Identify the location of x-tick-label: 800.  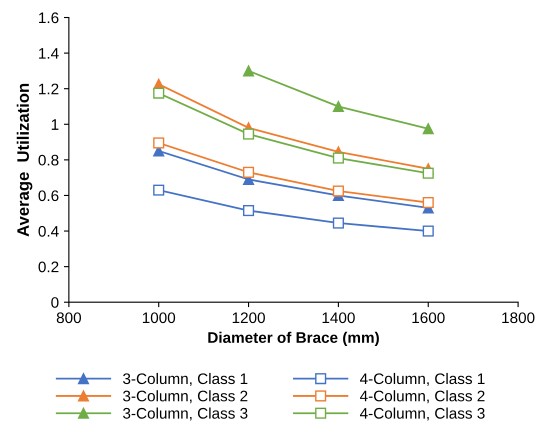
(69, 318).